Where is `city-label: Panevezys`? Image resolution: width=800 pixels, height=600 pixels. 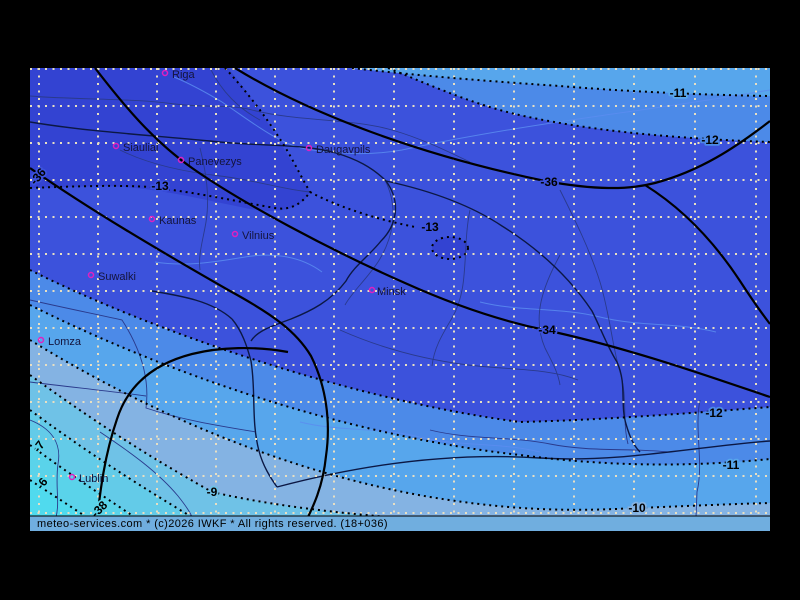
city-label: Panevezys is located at coordinates (215, 162).